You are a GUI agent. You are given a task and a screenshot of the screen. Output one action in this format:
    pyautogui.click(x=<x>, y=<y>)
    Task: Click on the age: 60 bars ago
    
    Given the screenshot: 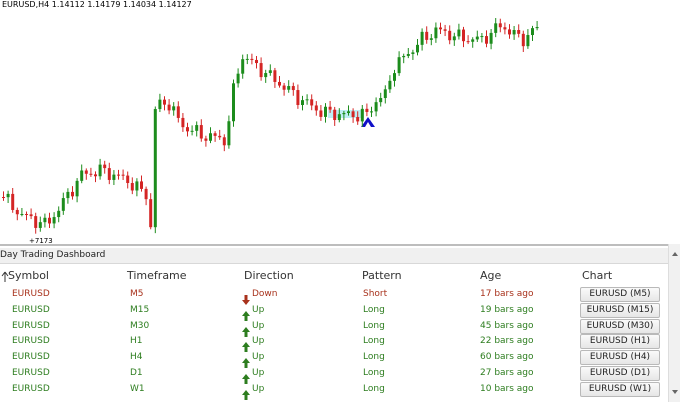 What is the action you would take?
    pyautogui.click(x=507, y=357)
    